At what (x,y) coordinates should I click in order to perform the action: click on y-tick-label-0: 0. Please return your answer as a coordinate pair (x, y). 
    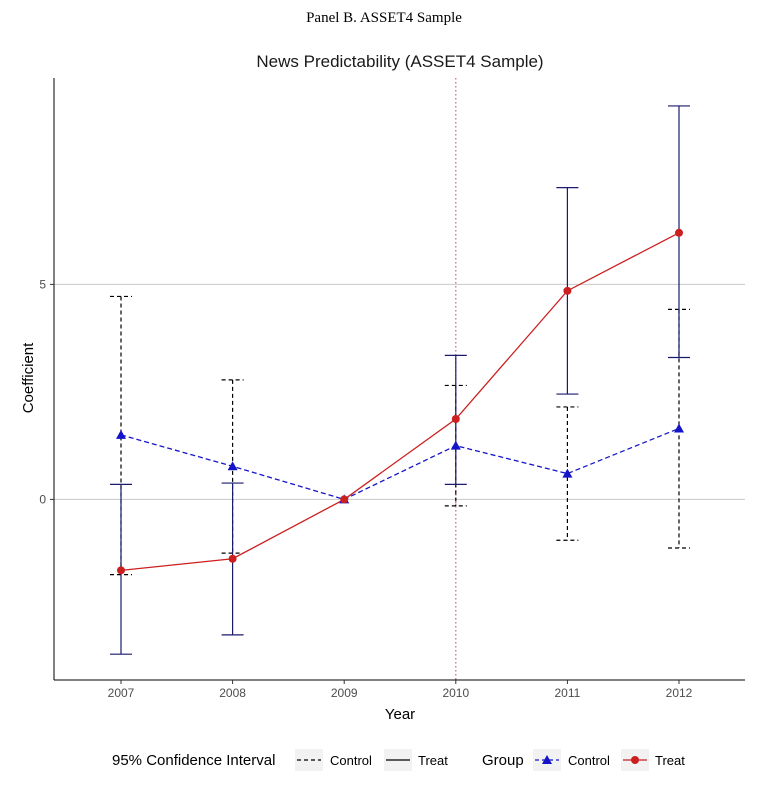
    Looking at the image, I should click on (42, 499).